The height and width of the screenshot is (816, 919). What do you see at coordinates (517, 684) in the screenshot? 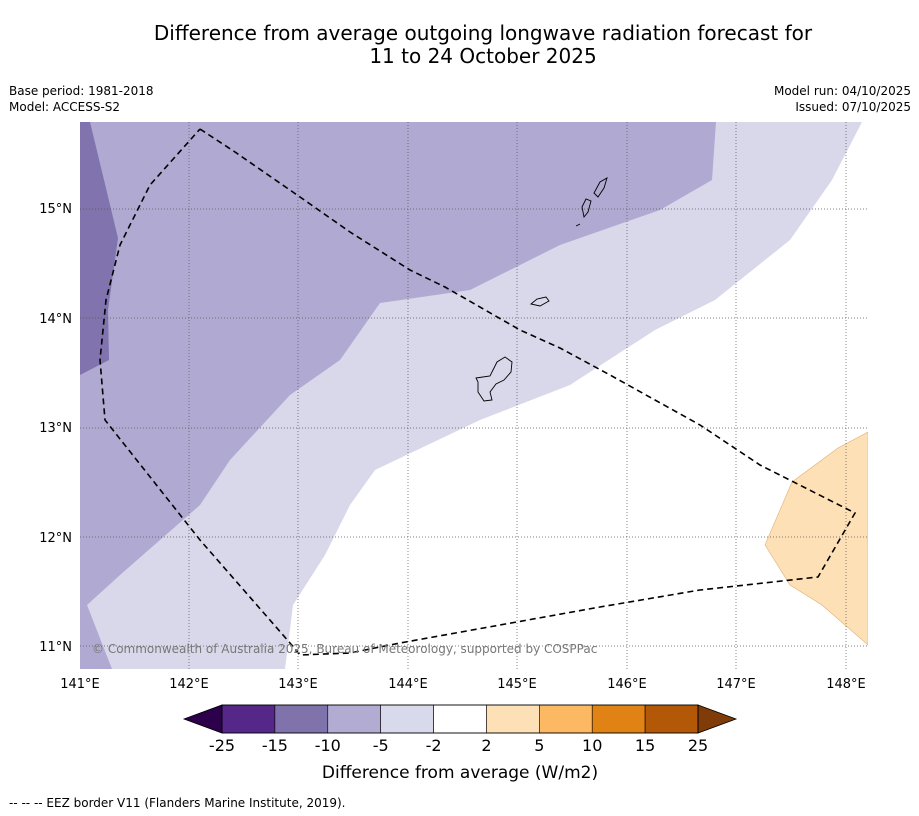
I see `lon-tick-145: 145°E` at bounding box center [517, 684].